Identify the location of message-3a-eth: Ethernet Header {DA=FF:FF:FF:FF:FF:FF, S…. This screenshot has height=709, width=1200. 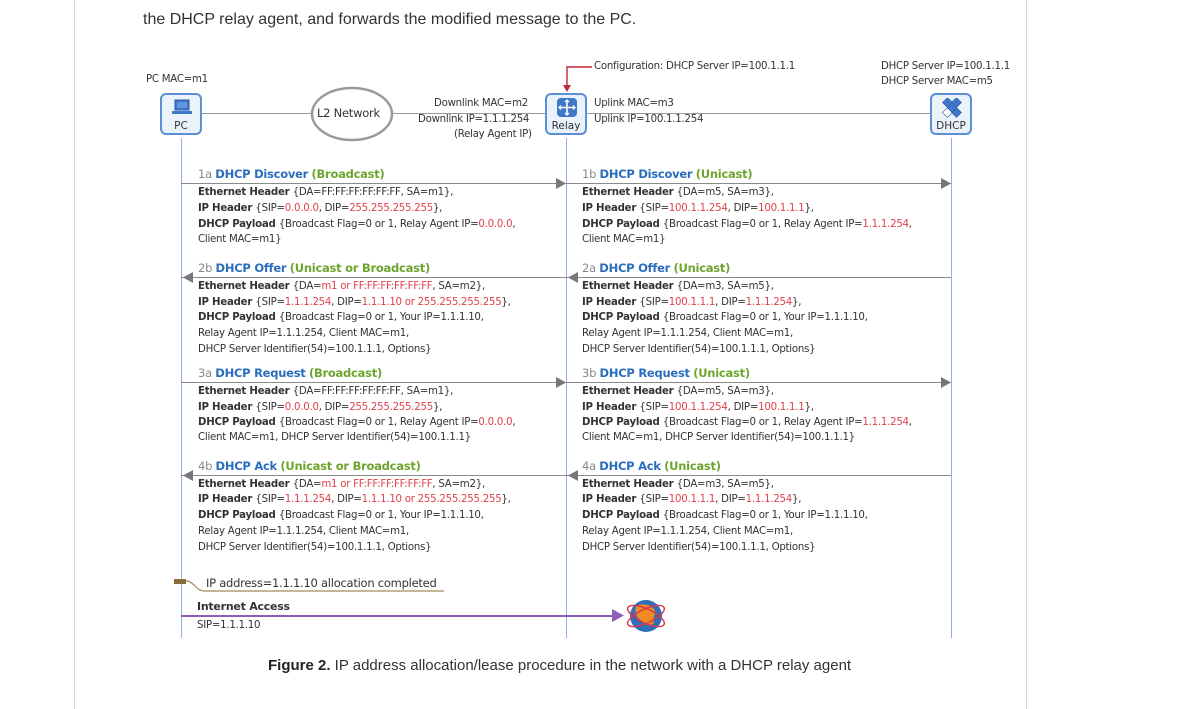
(326, 391).